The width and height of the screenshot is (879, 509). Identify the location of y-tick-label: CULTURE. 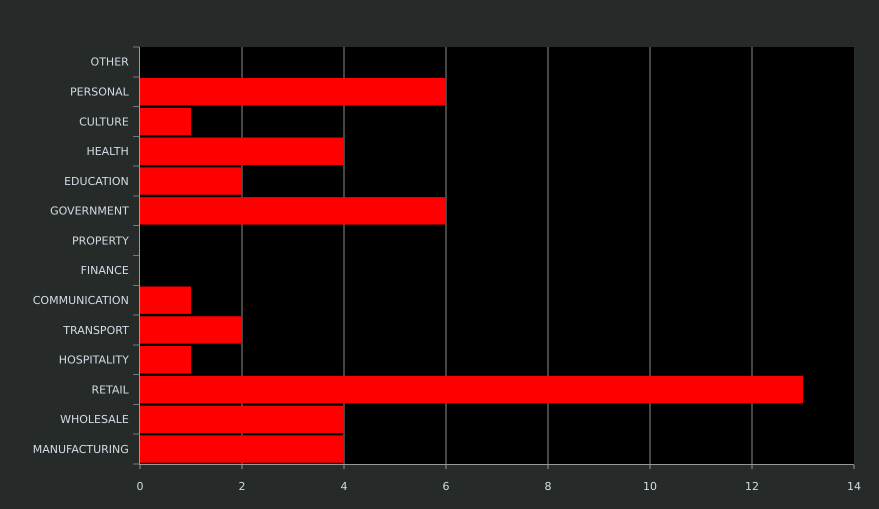
(104, 121).